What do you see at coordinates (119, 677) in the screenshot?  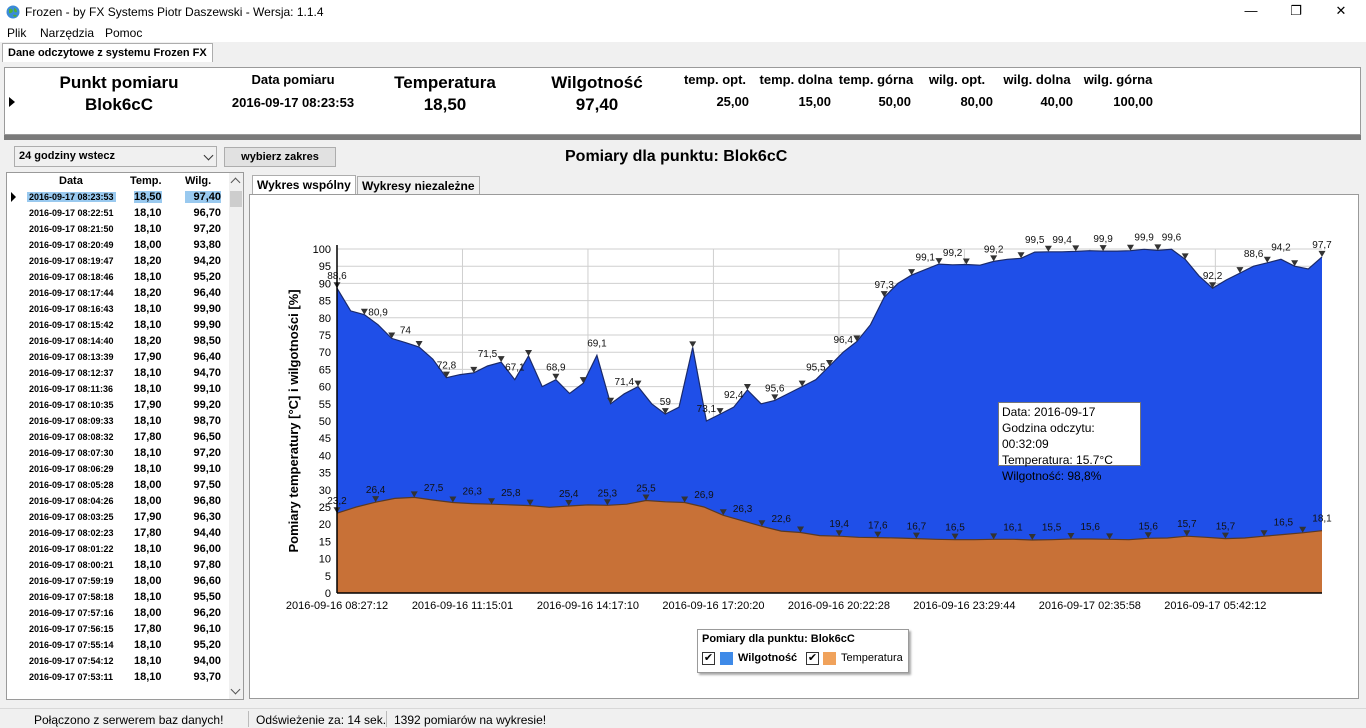 I see `table-row: 2016-09-17 07:53:11 18,10 93,70` at bounding box center [119, 677].